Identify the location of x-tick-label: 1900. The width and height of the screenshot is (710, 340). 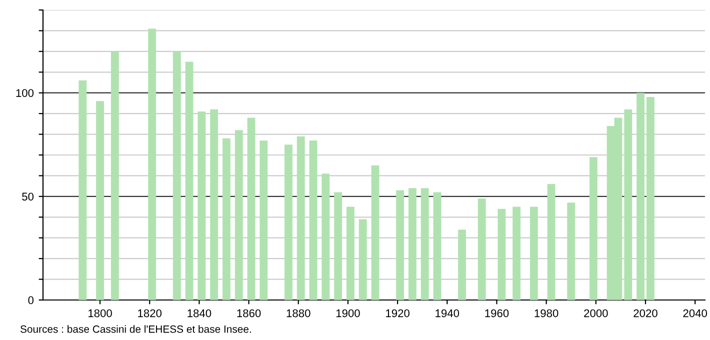
(348, 313).